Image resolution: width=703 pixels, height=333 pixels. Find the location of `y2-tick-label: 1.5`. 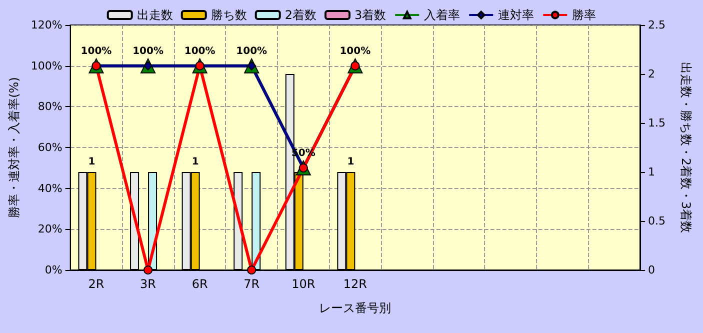

y2-tick-label: 1.5 is located at coordinates (657, 123).